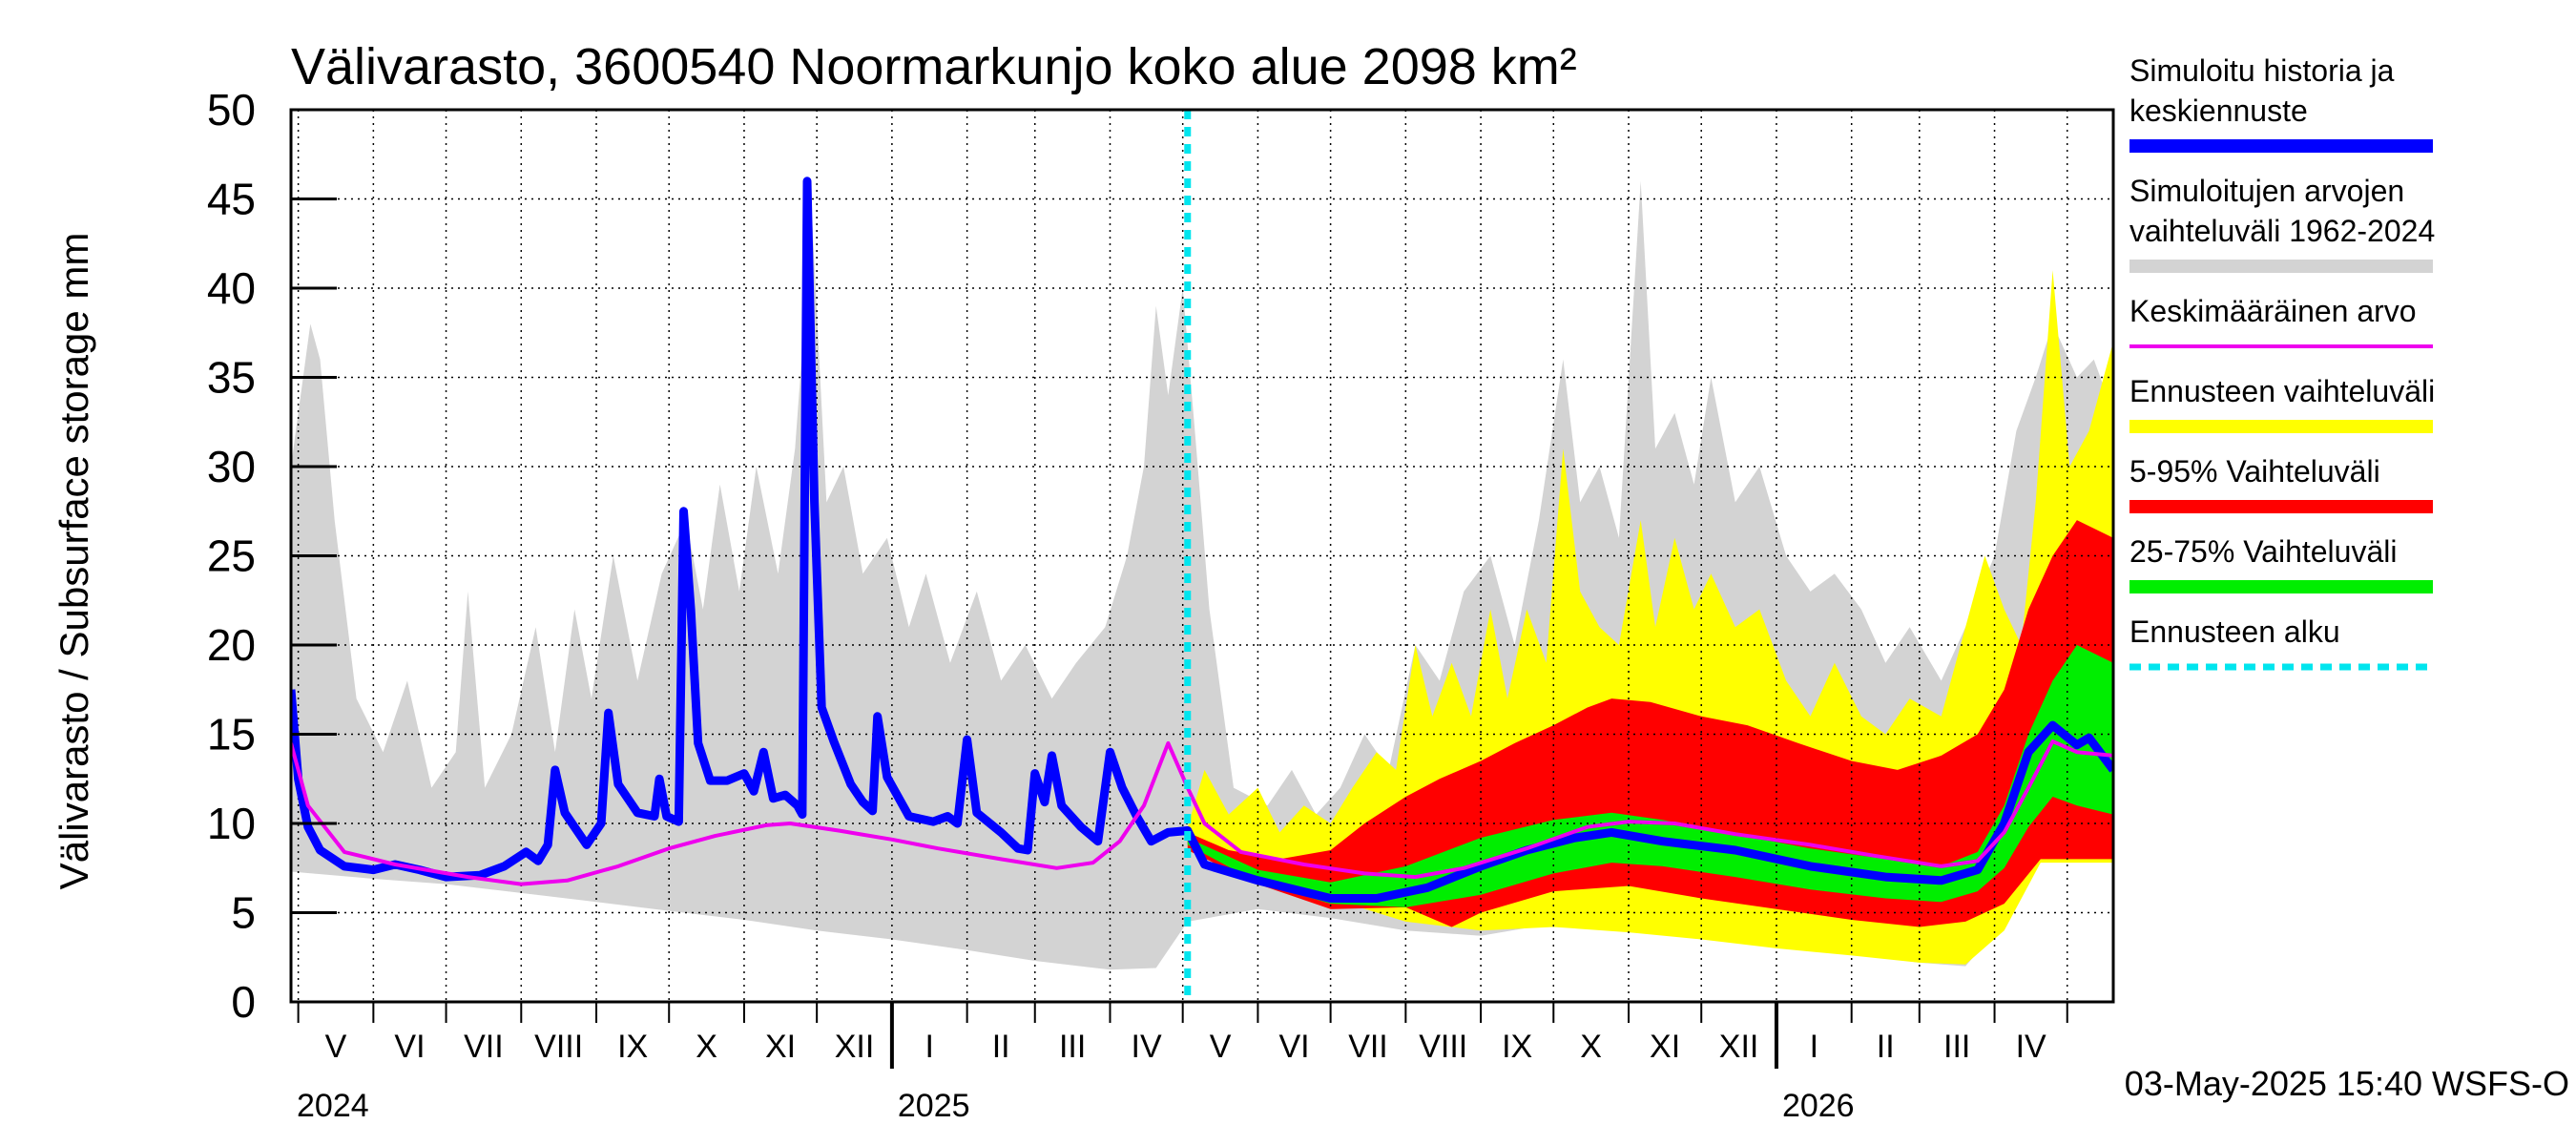  I want to click on y-tick-label: 45, so click(231, 199).